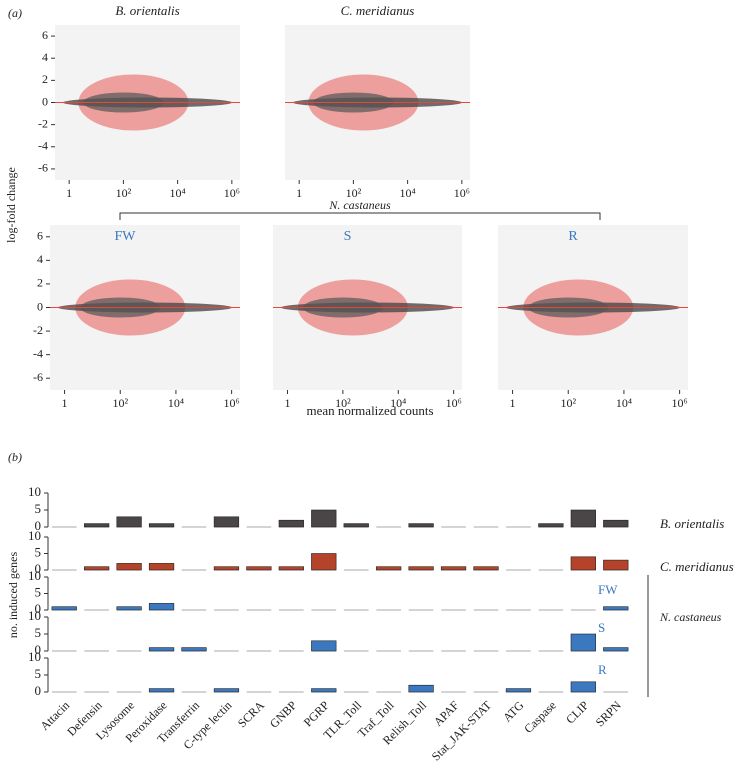  Describe the element at coordinates (462, 731) in the screenshot. I see `x-tick-label: Stat_JAK-STAT` at that location.